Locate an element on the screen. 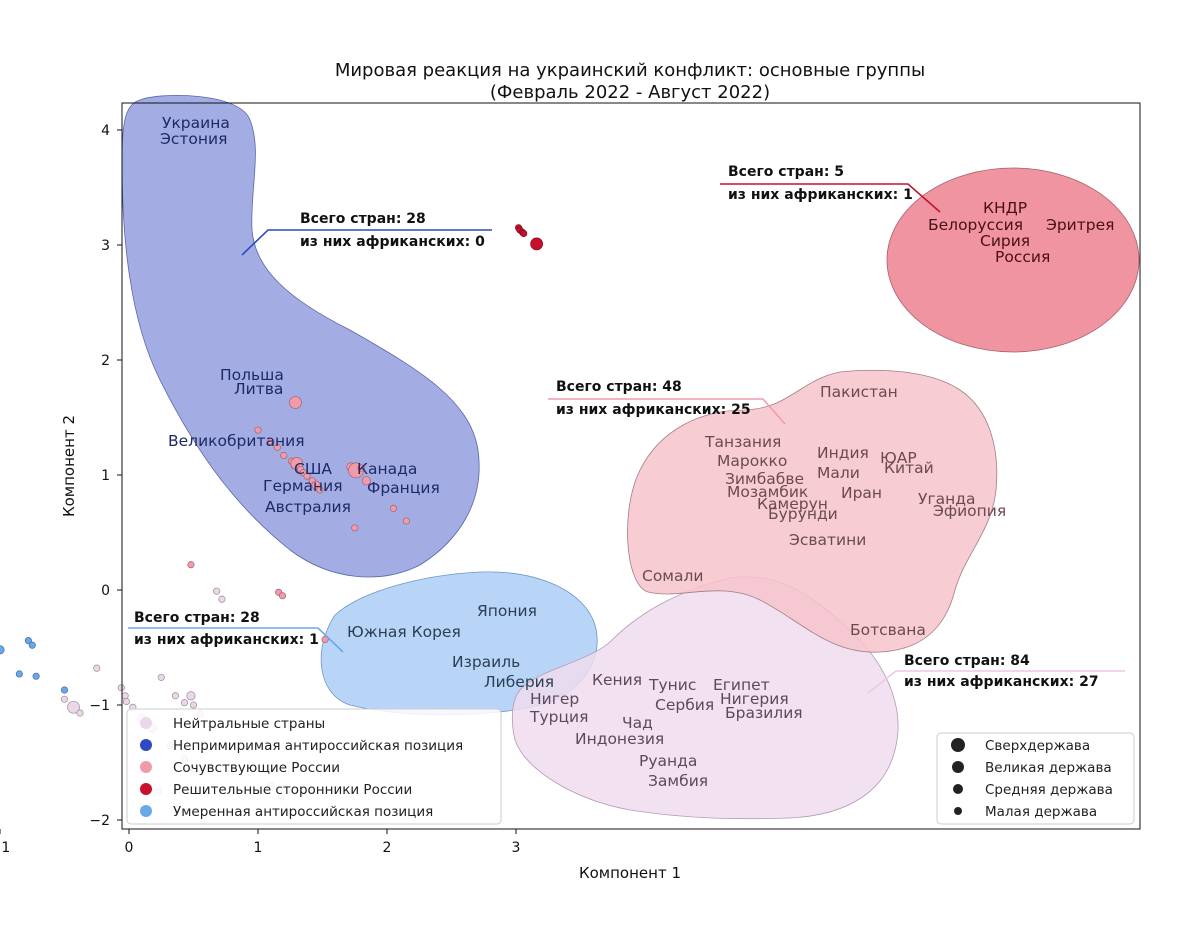 The image size is (1200, 942). label-эритрея: Эритрея is located at coordinates (1080, 225).